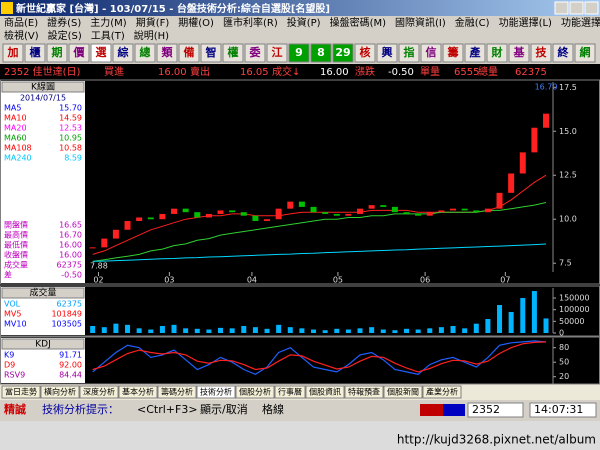 The width and height of the screenshot is (600, 450). What do you see at coordinates (70, 225) in the screenshot?
I see `ohlc-value: 16.65` at bounding box center [70, 225].